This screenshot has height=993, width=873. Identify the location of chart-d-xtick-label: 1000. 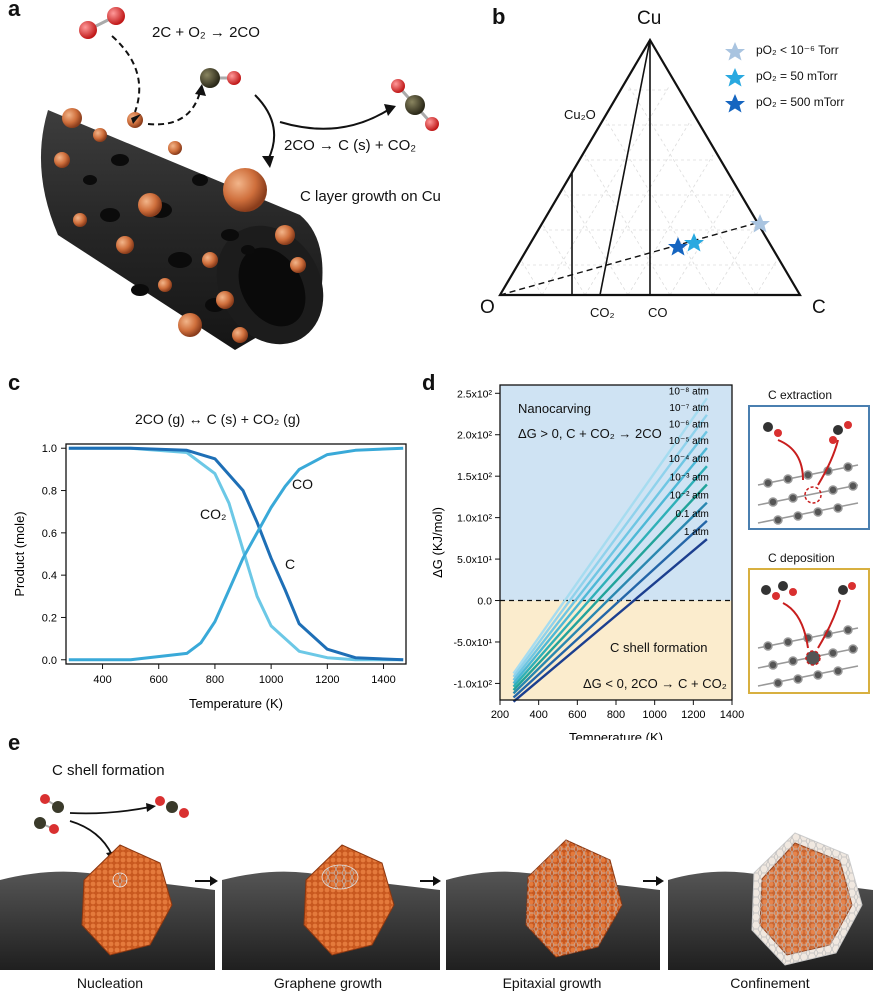
(654, 715).